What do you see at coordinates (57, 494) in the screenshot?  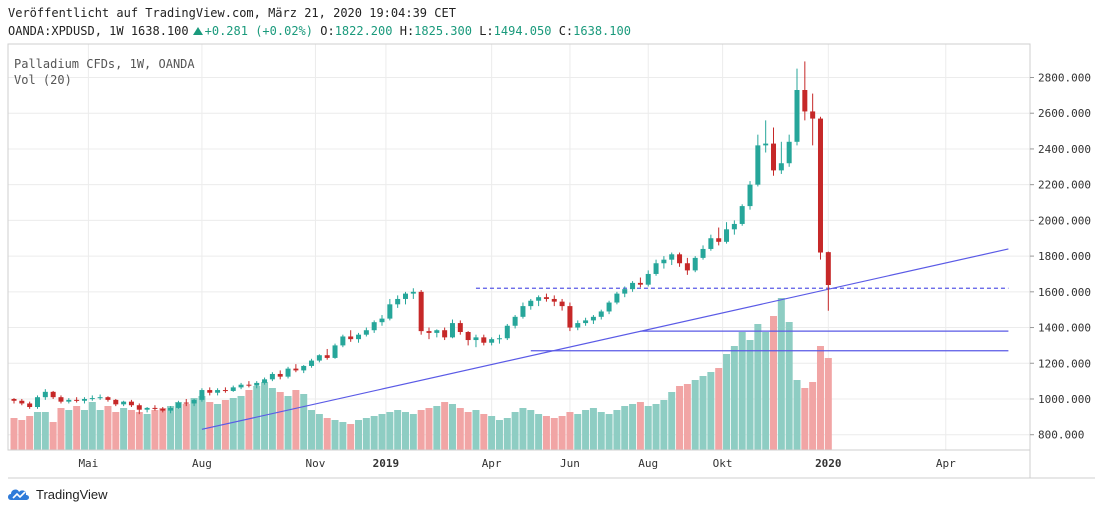 I see `footer-brand: TradingView` at bounding box center [57, 494].